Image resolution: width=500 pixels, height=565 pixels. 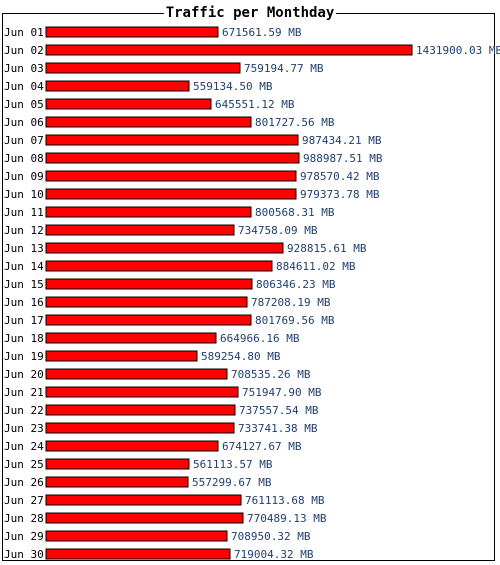 What do you see at coordinates (458, 50) in the screenshot?
I see `value-label: 1431900.03 MB` at bounding box center [458, 50].